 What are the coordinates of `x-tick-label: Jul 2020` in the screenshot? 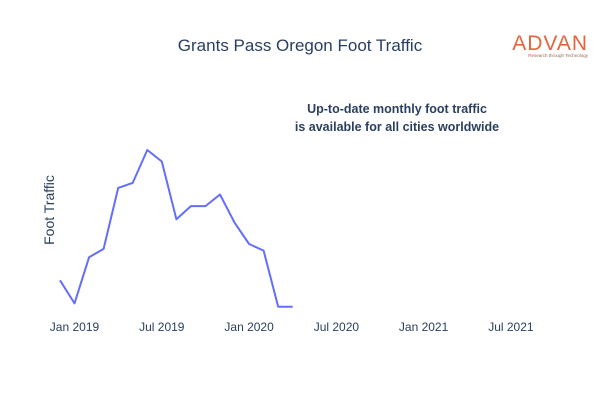 It's located at (337, 327).